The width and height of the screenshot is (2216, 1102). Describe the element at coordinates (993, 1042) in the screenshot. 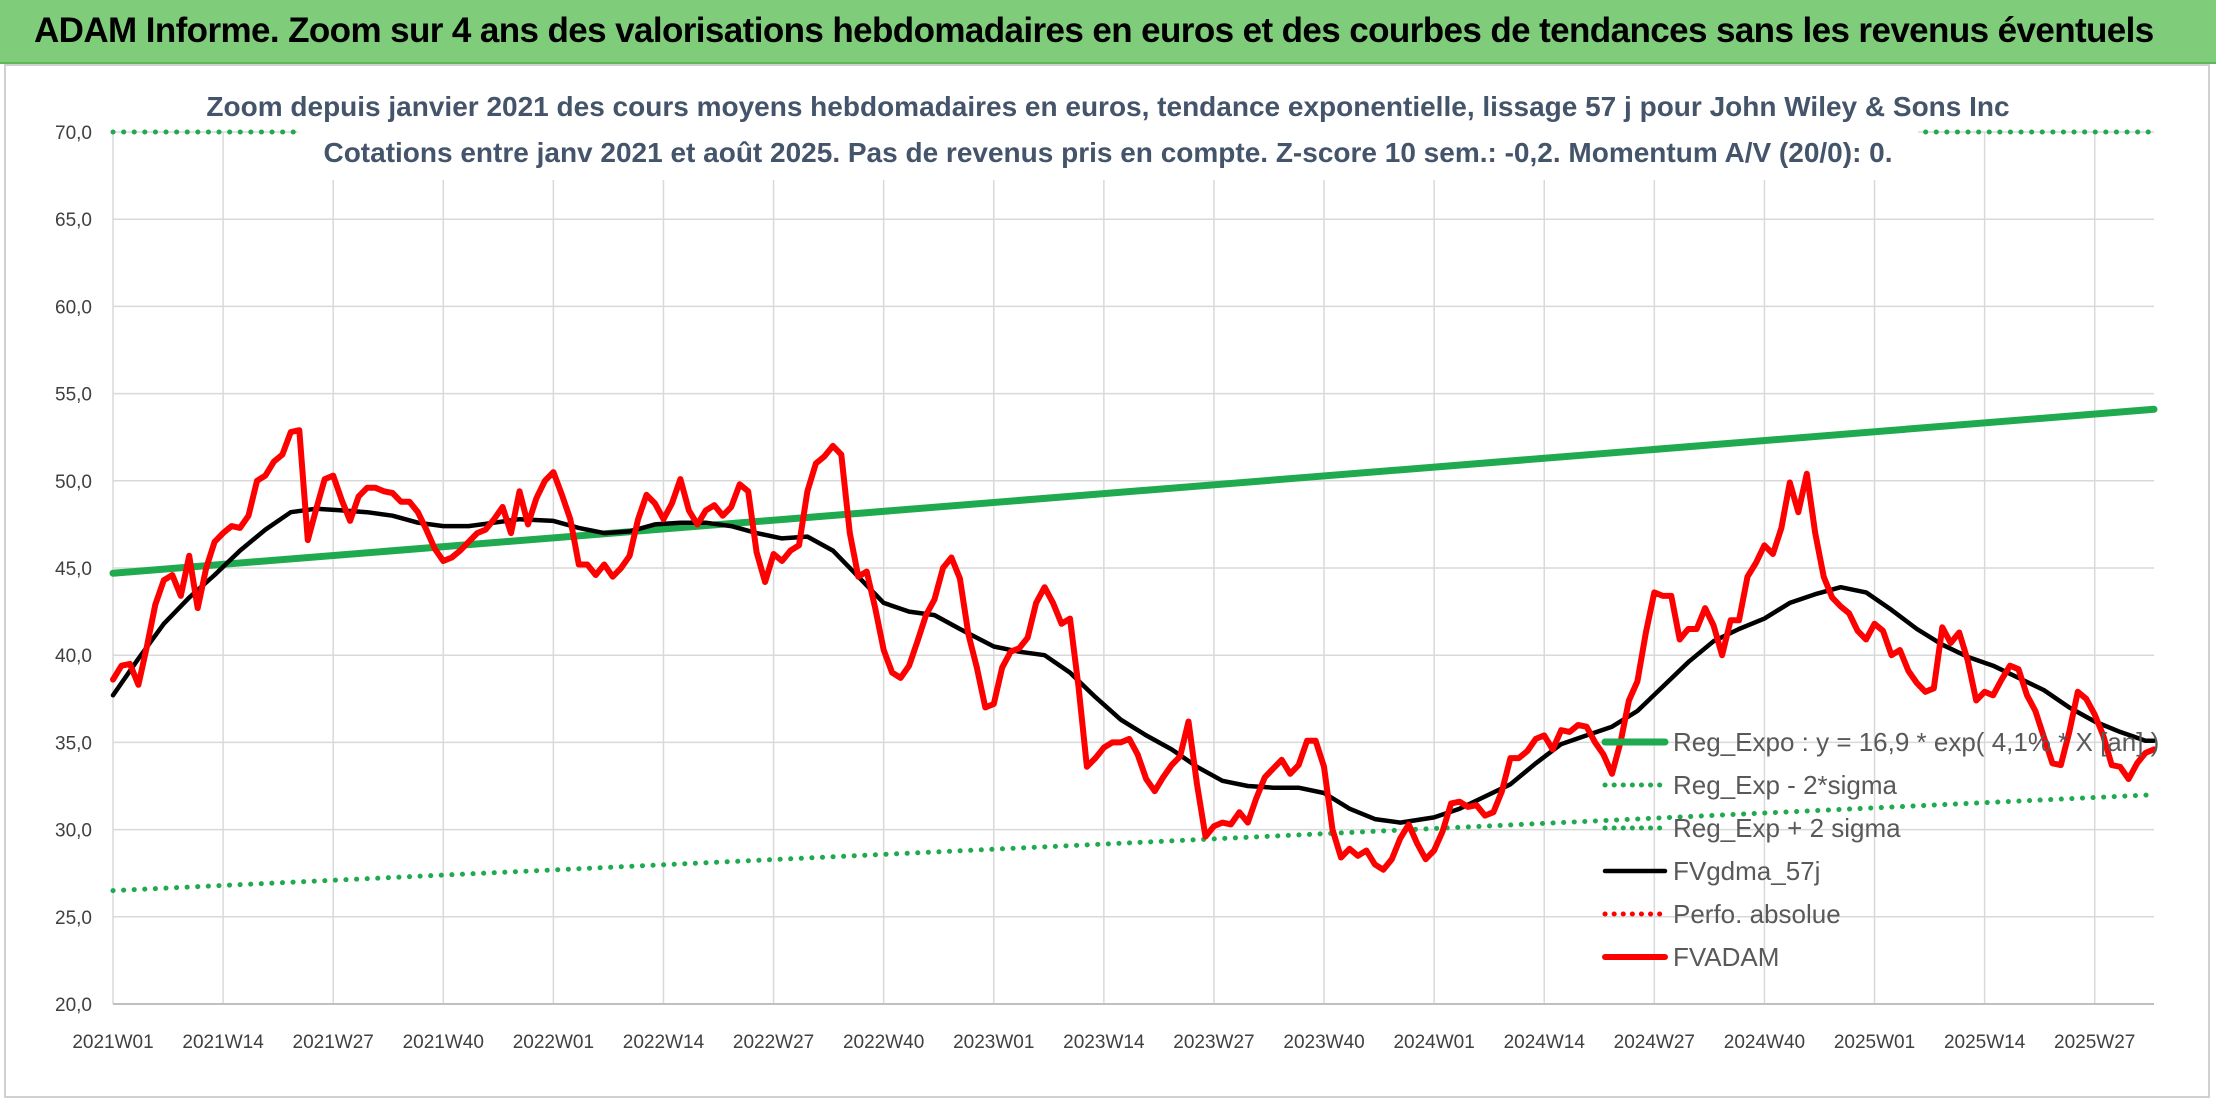

I see `x-tick-label: 2023W01` at that location.